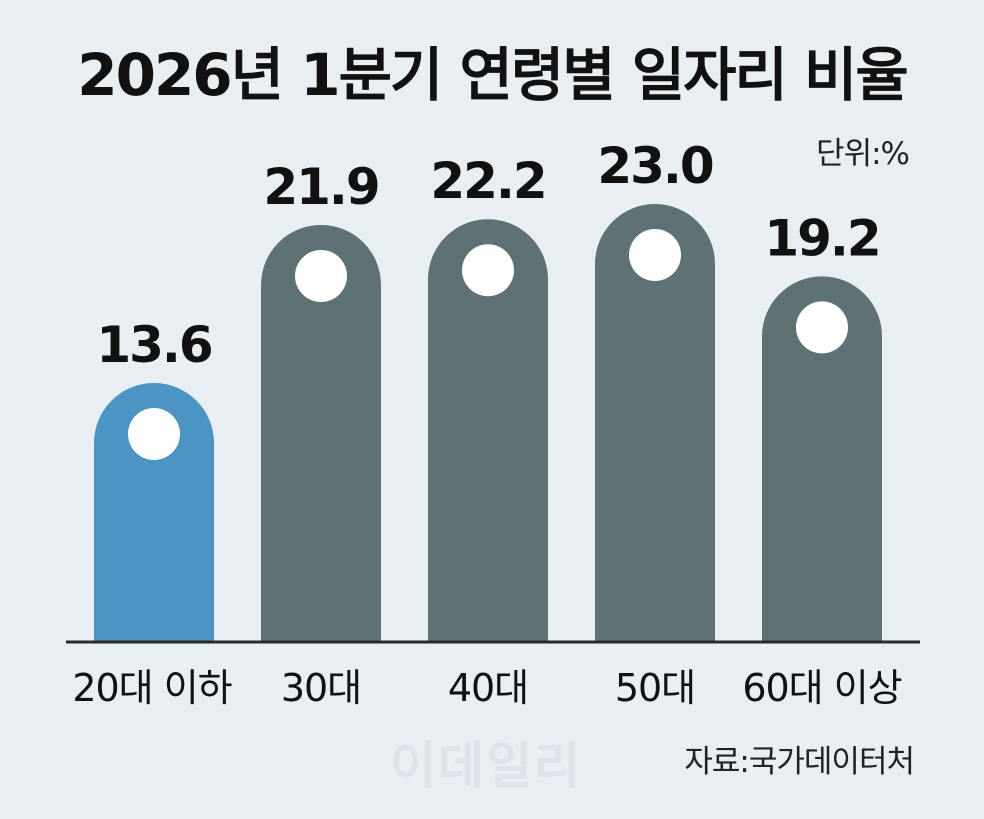  What do you see at coordinates (488, 688) in the screenshot?
I see `category-label: 40대` at bounding box center [488, 688].